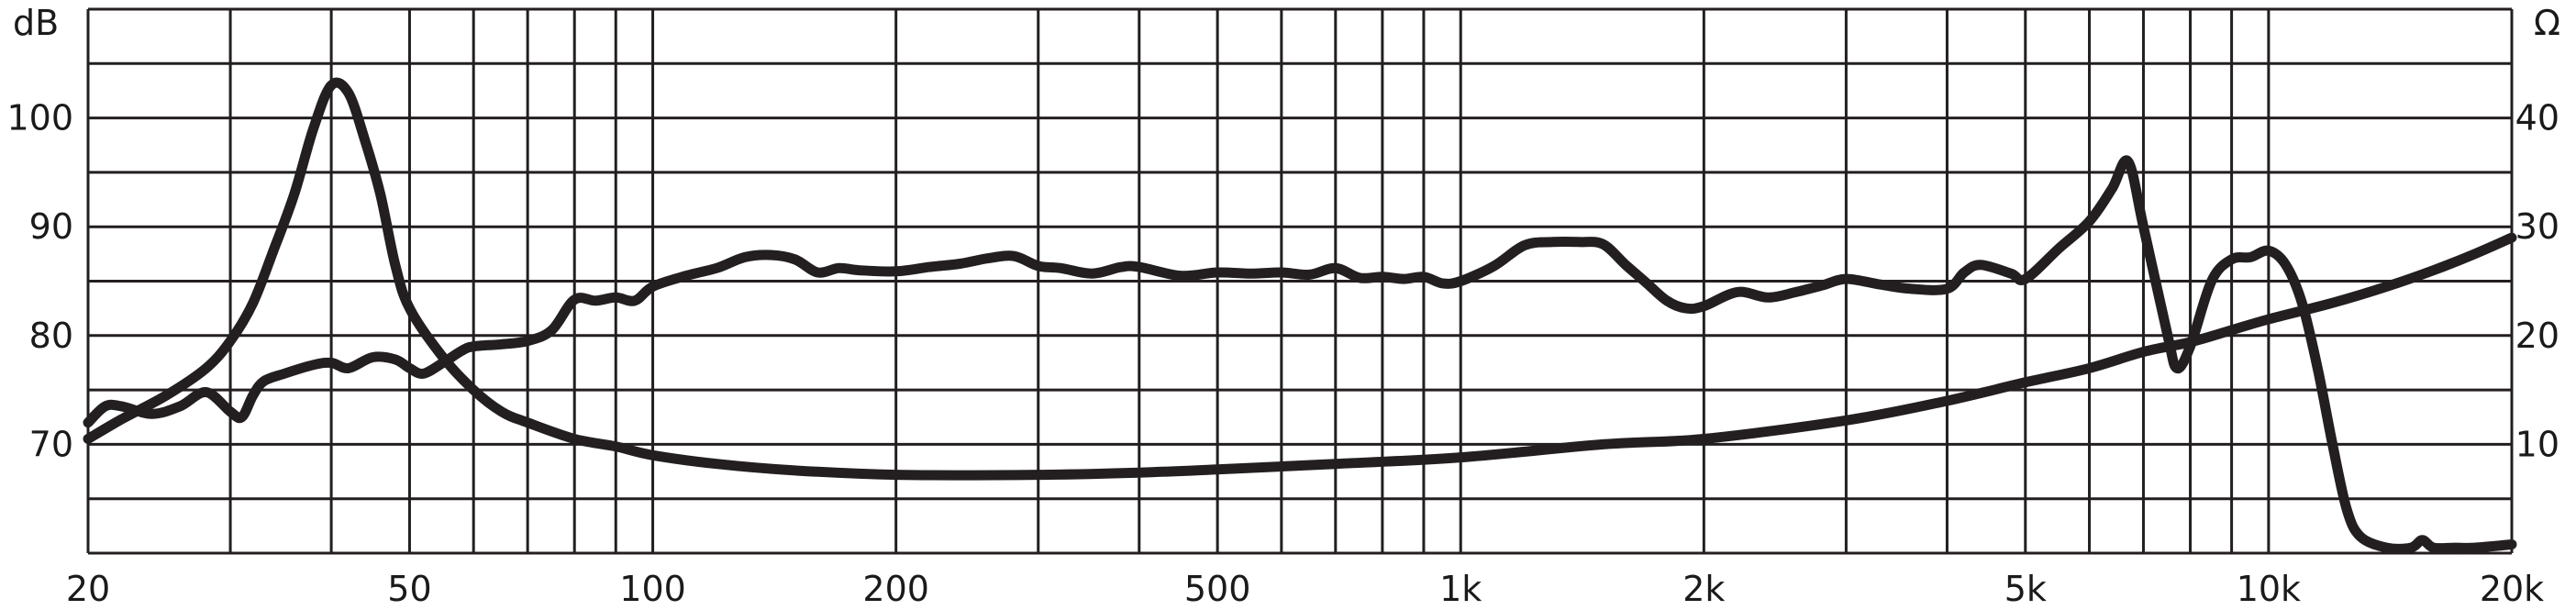 Image resolution: width=2576 pixels, height=610 pixels. Describe the element at coordinates (39, 118) in the screenshot. I see `y-left-tick-label: 100` at that location.